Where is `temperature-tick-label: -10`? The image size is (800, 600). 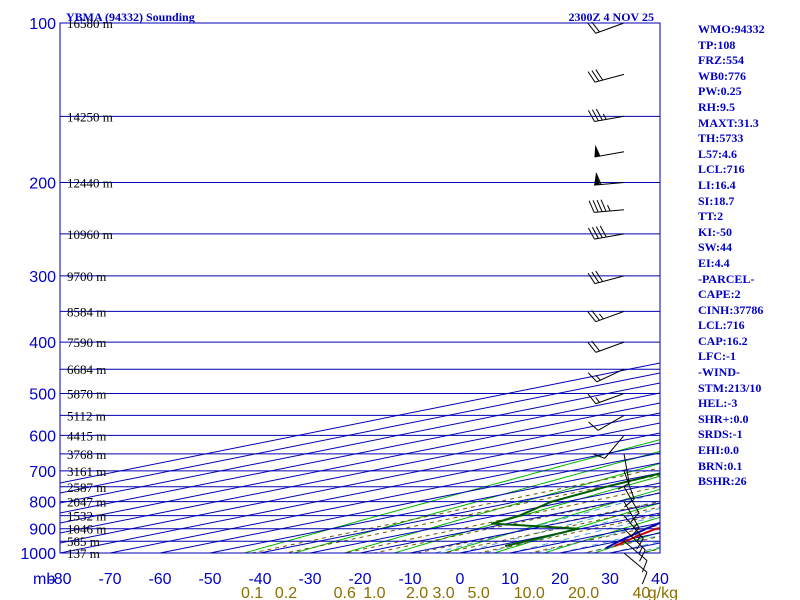 temperature-tick-label: -10 is located at coordinates (409, 579).